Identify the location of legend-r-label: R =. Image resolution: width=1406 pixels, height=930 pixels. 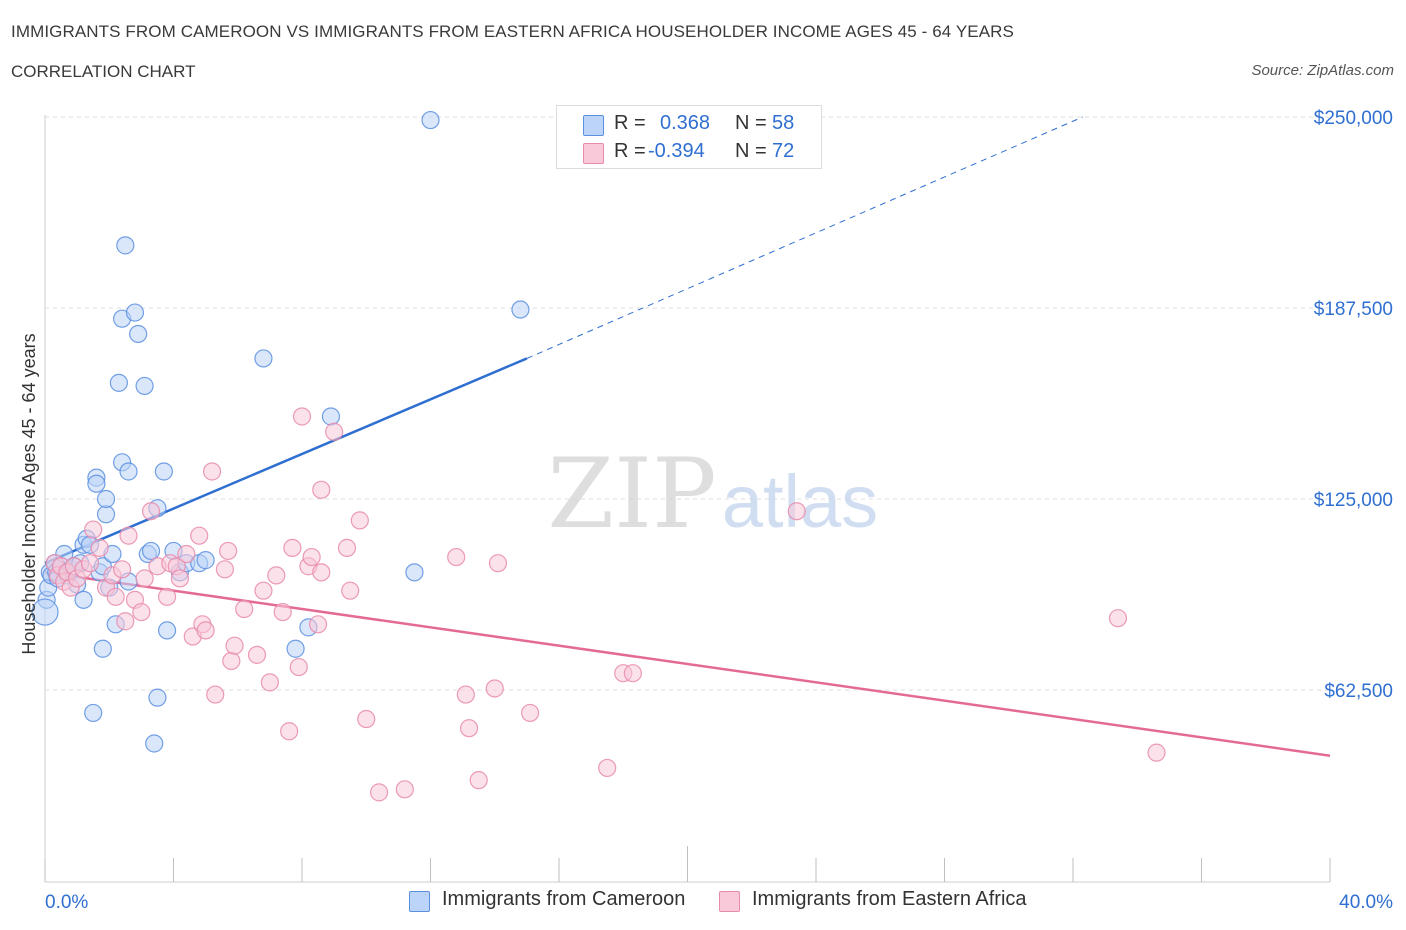
(630, 123).